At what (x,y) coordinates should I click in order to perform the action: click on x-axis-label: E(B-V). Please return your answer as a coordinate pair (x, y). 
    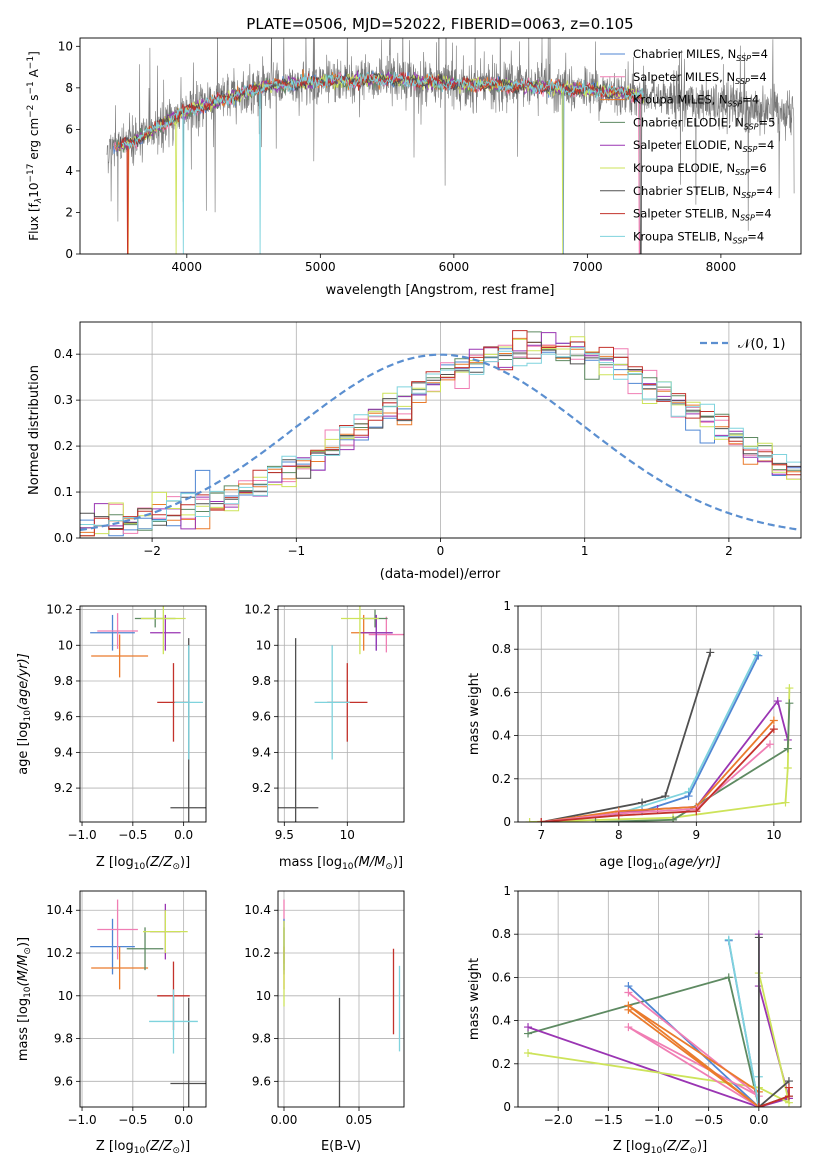
    Looking at the image, I should click on (341, 1146).